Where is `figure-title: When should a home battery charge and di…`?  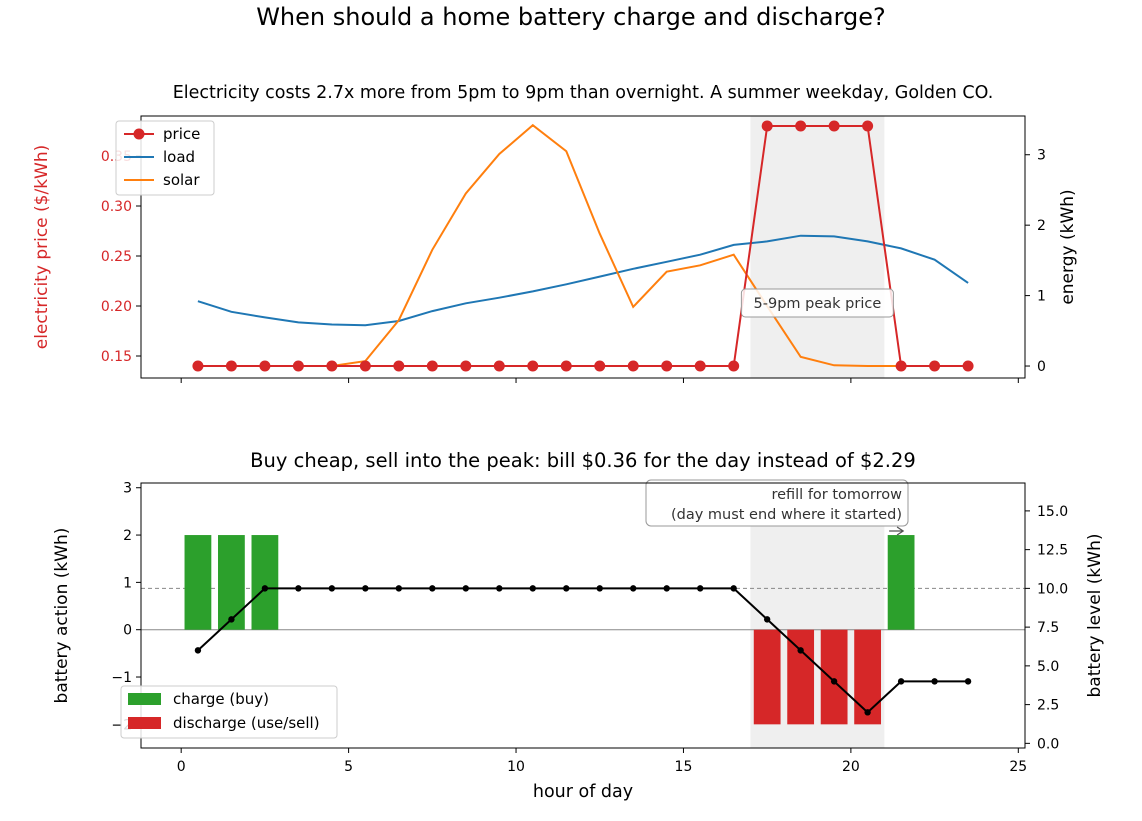 figure-title: When should a home battery charge and di… is located at coordinates (571, 17).